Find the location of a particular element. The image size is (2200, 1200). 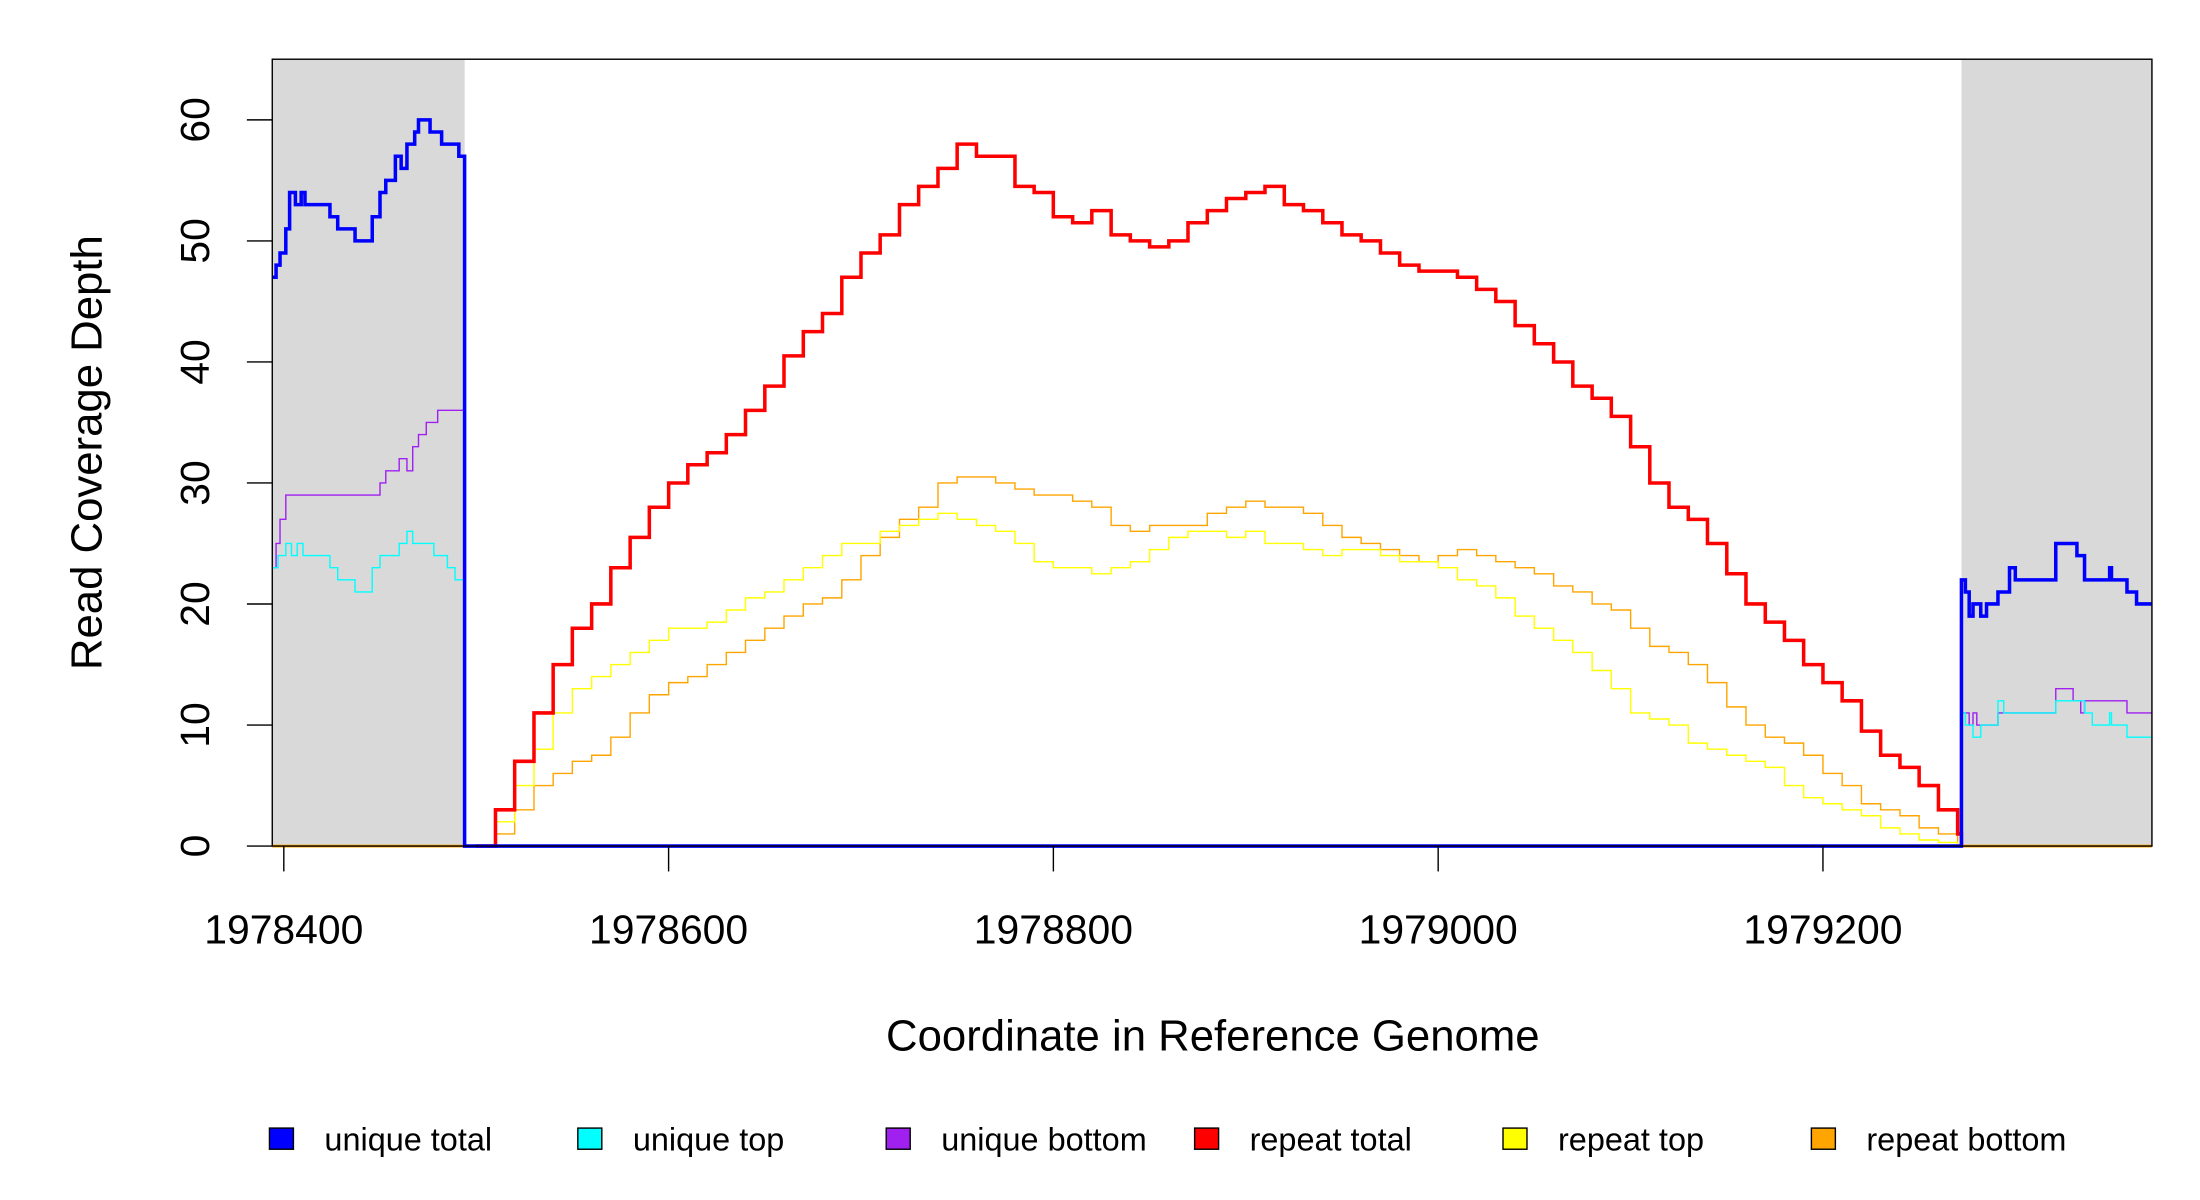

x-tick-label: 1978600 is located at coordinates (668, 929).